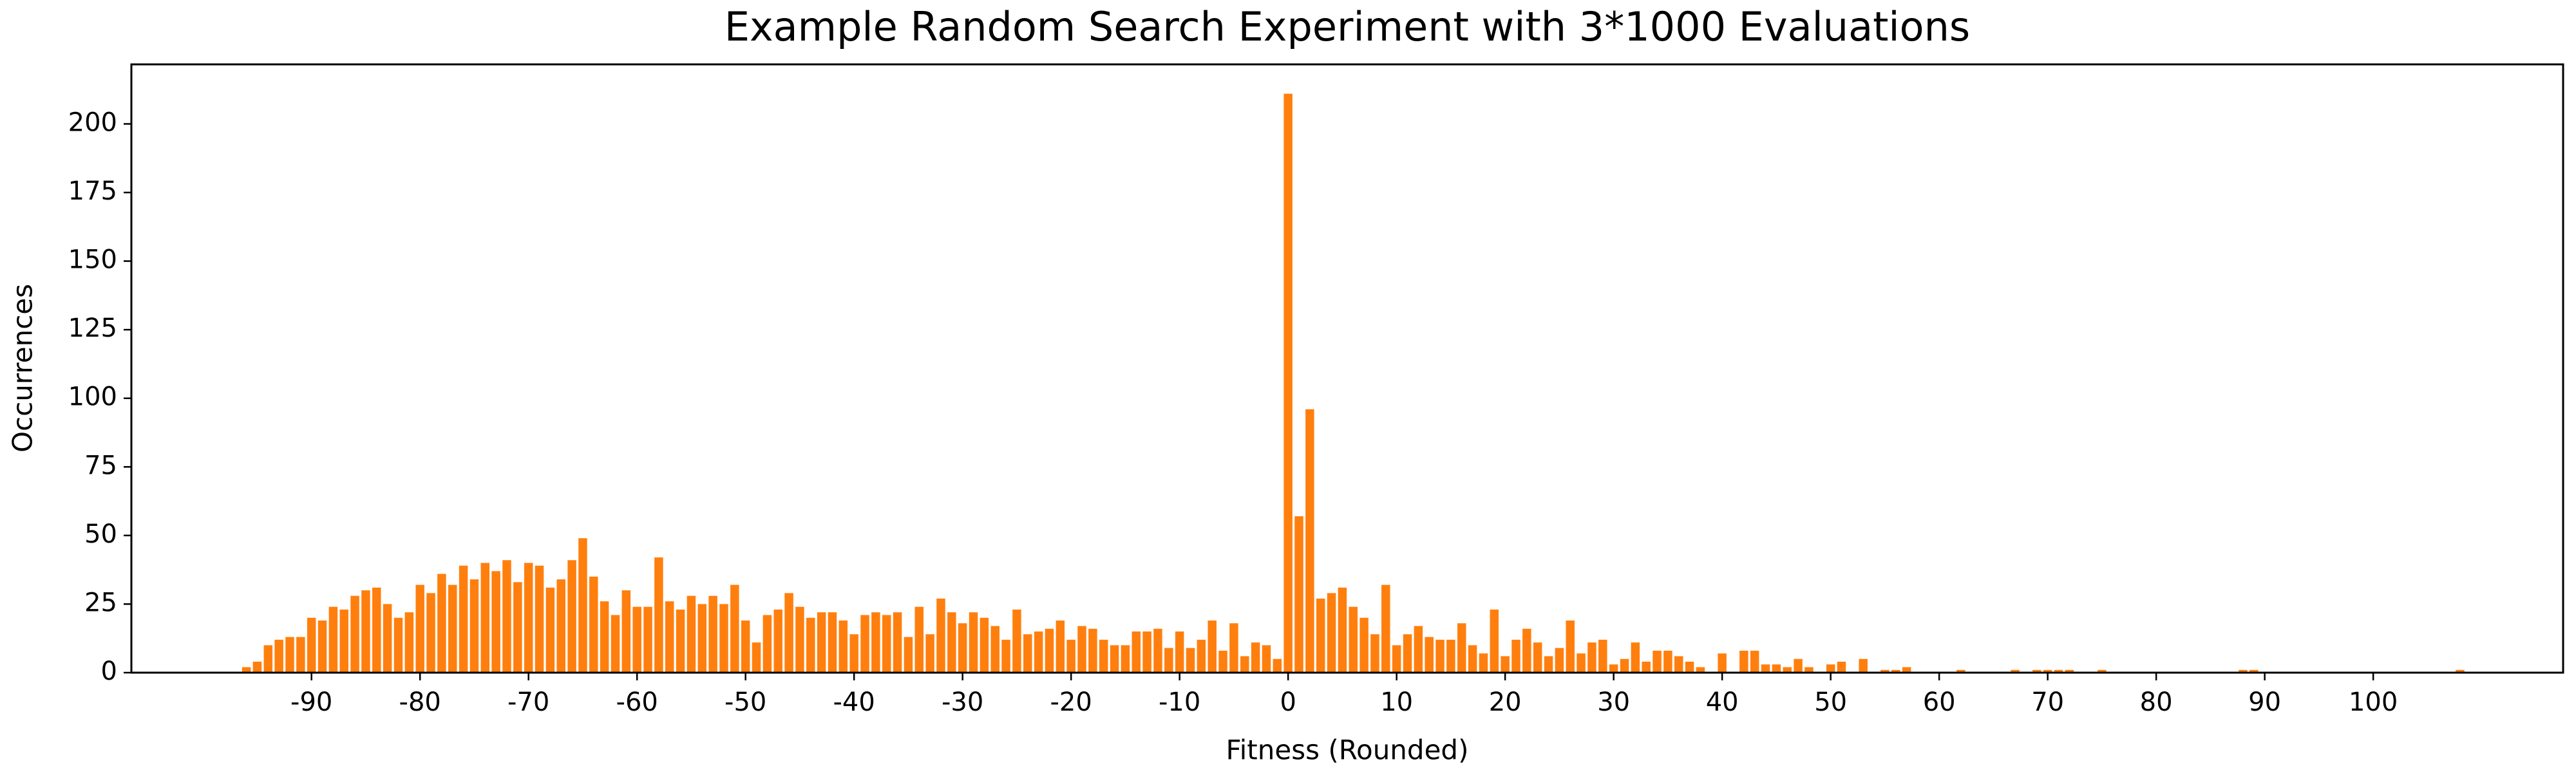  What do you see at coordinates (1940, 702) in the screenshot?
I see `x-tick-label: 60` at bounding box center [1940, 702].